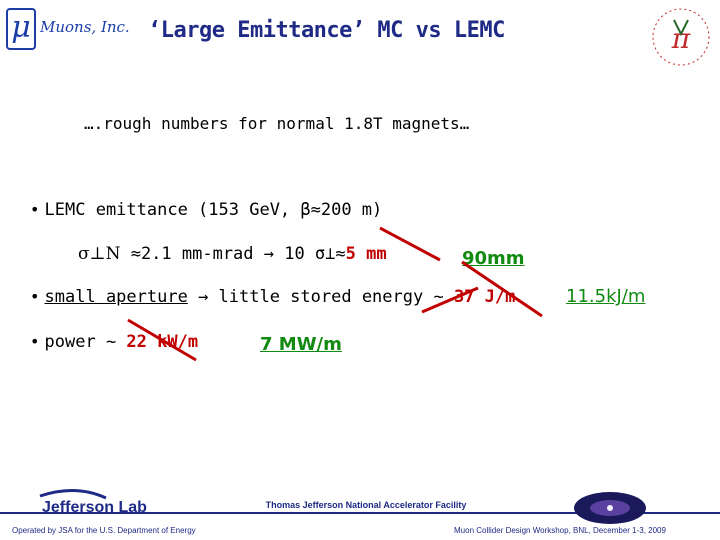 This screenshot has height=540, width=720. Describe the element at coordinates (606, 296) in the screenshot. I see `energy-annotation: 11.5kJ/m` at that location.